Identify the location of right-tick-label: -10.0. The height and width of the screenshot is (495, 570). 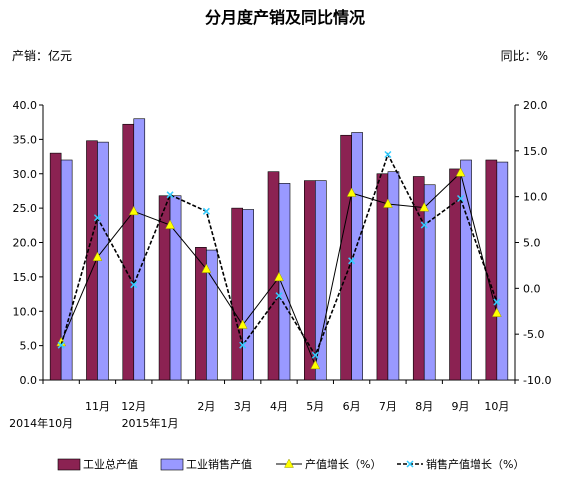
(537, 380).